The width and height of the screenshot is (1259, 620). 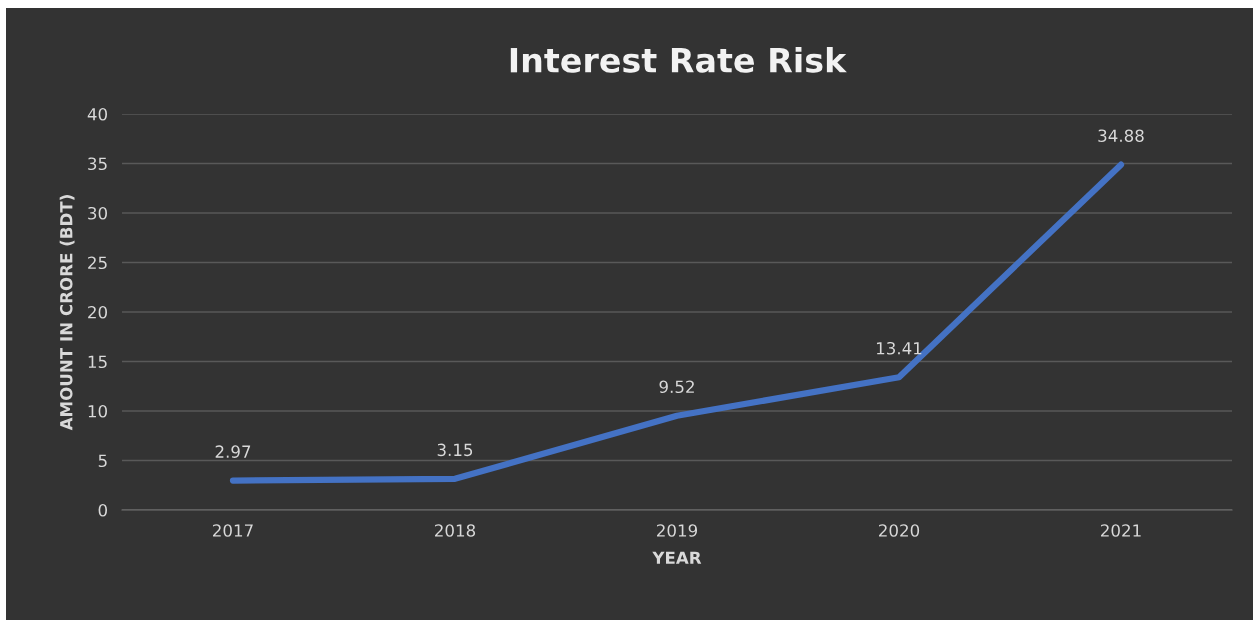 I want to click on x-tick-label: 2021, so click(x=1121, y=530).